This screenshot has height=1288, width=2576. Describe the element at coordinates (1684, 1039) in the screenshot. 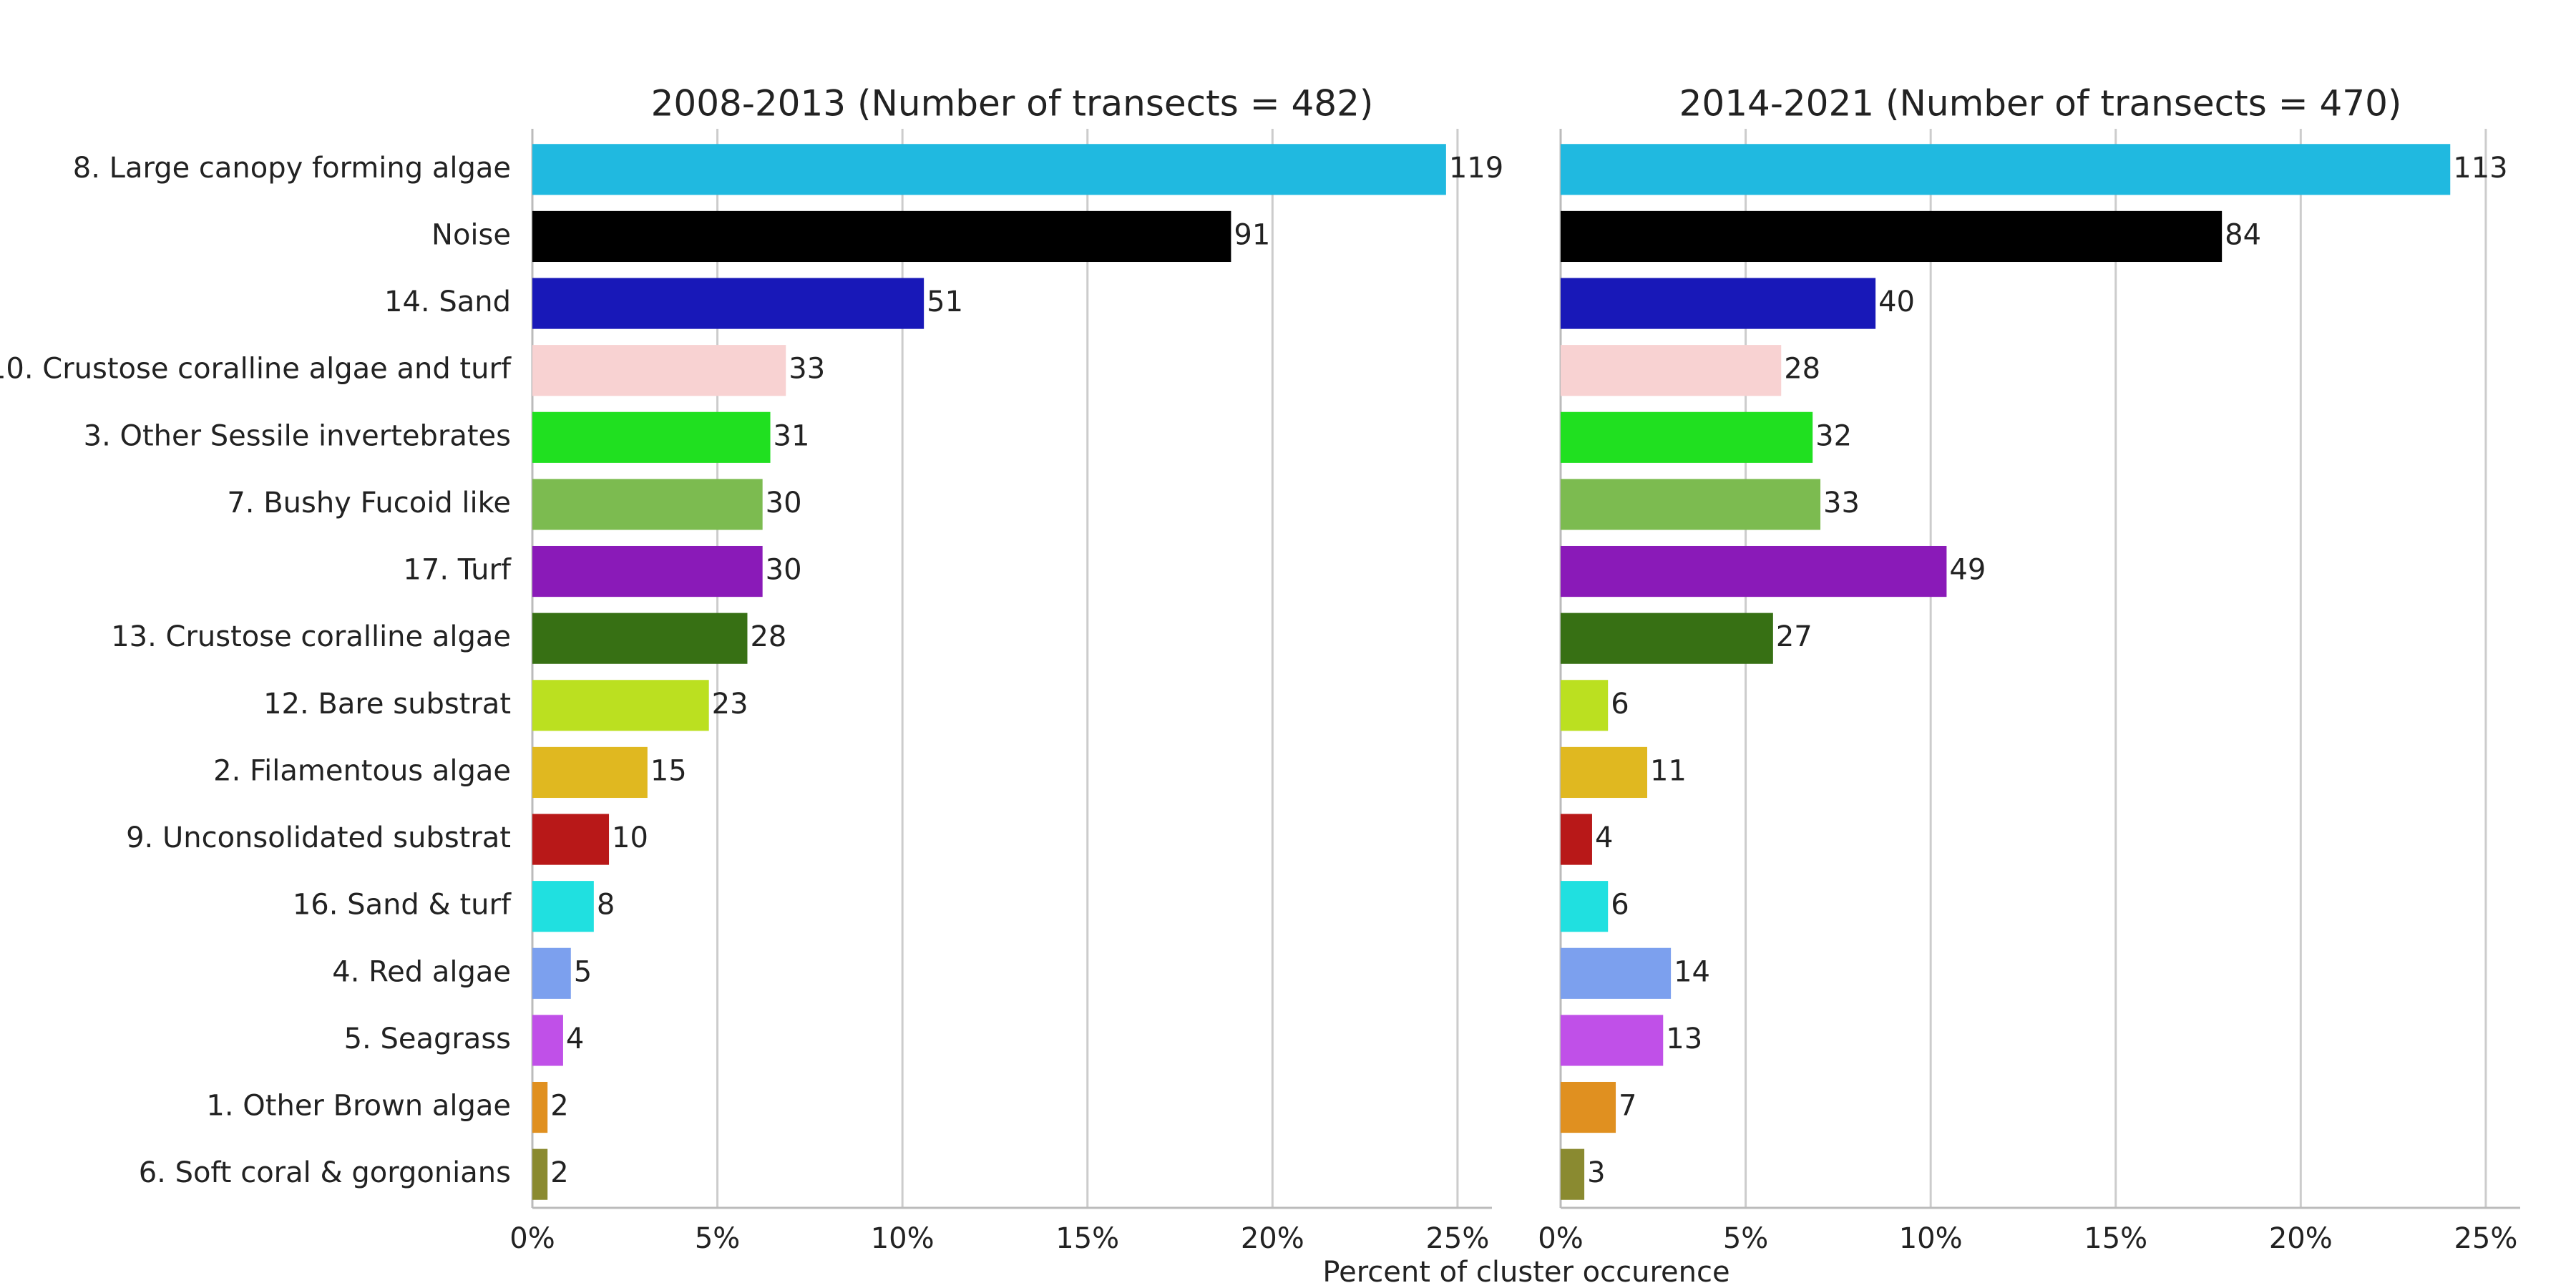

I see `data-label: 13` at that location.